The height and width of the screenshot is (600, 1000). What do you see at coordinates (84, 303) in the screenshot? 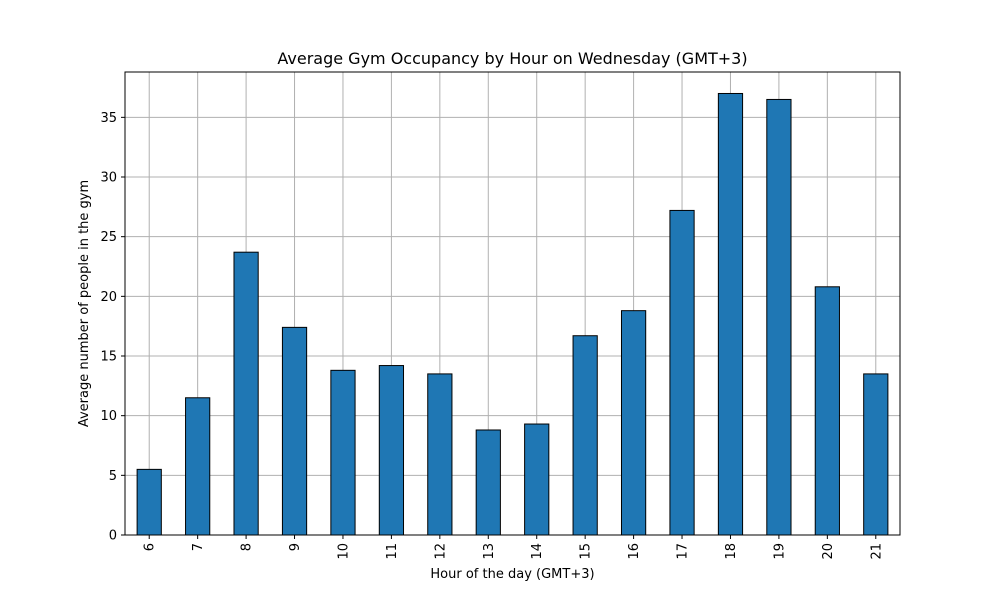
I see `y-axis-label: Average number of people in the gym` at bounding box center [84, 303].